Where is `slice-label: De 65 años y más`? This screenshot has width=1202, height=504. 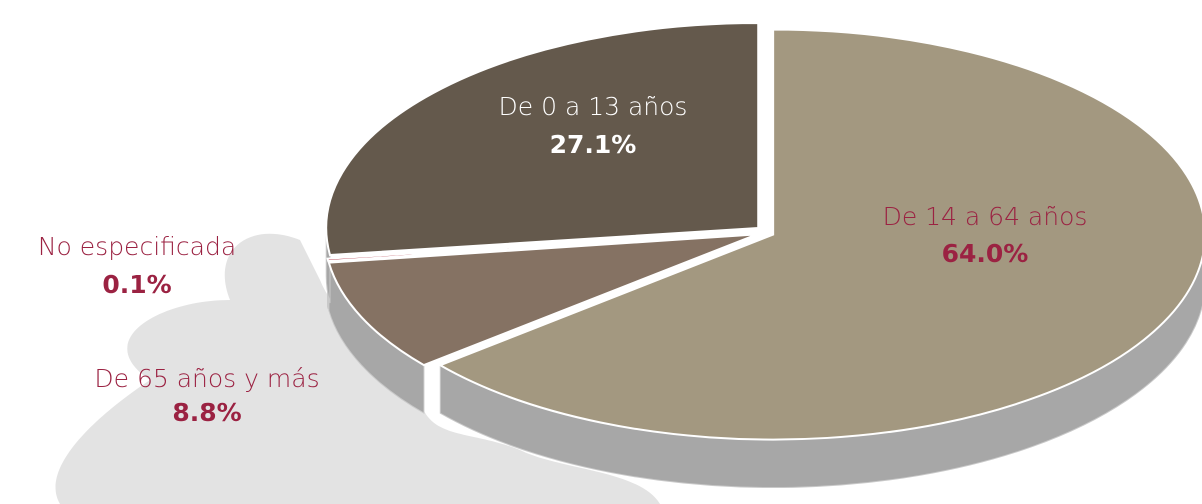 slice-label: De 65 años y más is located at coordinates (206, 378).